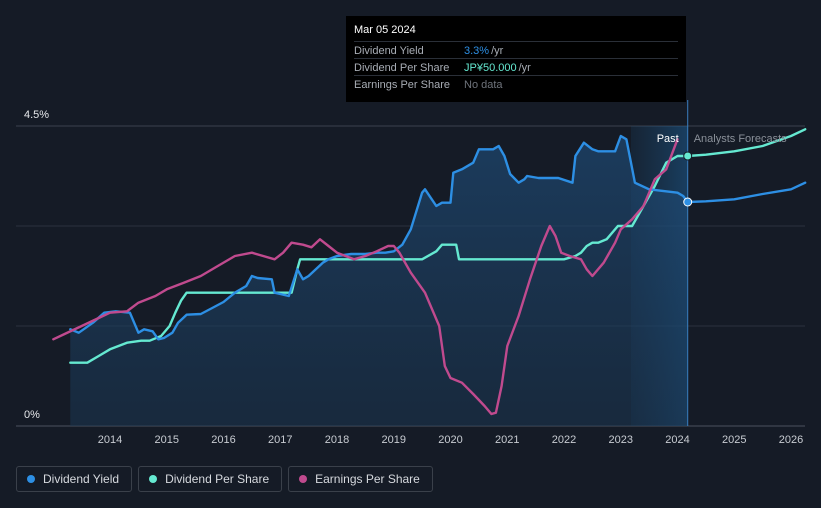 The width and height of the screenshot is (821, 508). I want to click on x-axis-tick-label: 2020, so click(450, 440).